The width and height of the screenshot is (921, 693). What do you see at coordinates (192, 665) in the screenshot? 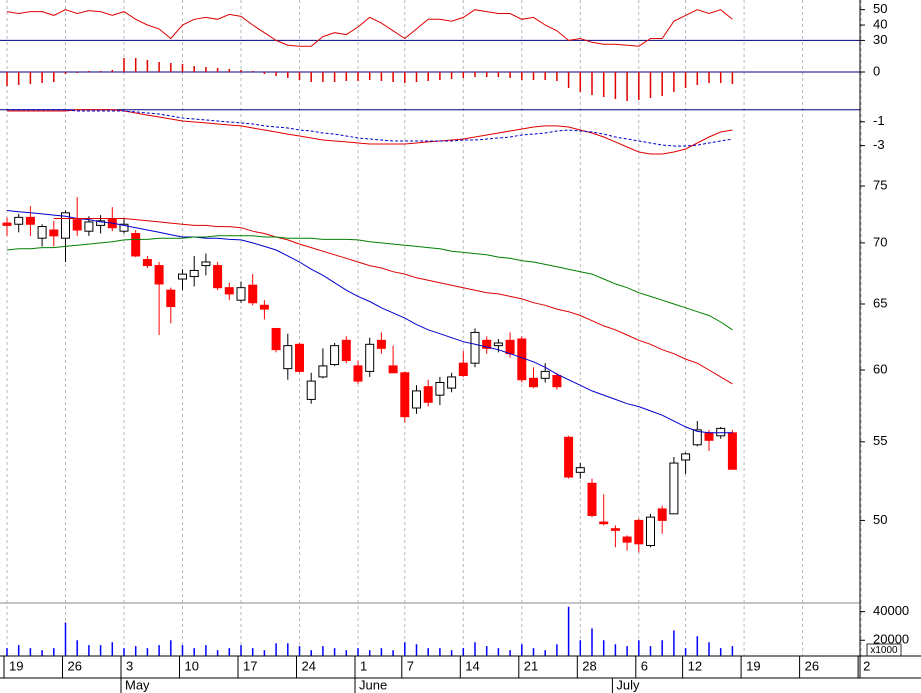
I see `x-tick-label: 10` at bounding box center [192, 665].